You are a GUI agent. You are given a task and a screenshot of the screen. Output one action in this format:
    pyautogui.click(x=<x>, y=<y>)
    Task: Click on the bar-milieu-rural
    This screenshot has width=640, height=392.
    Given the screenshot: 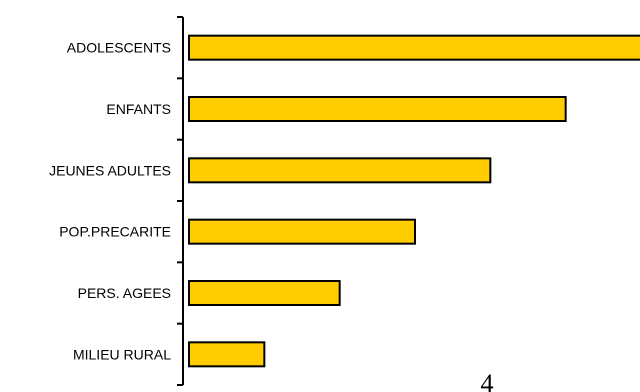 What is the action you would take?
    pyautogui.click(x=227, y=354)
    